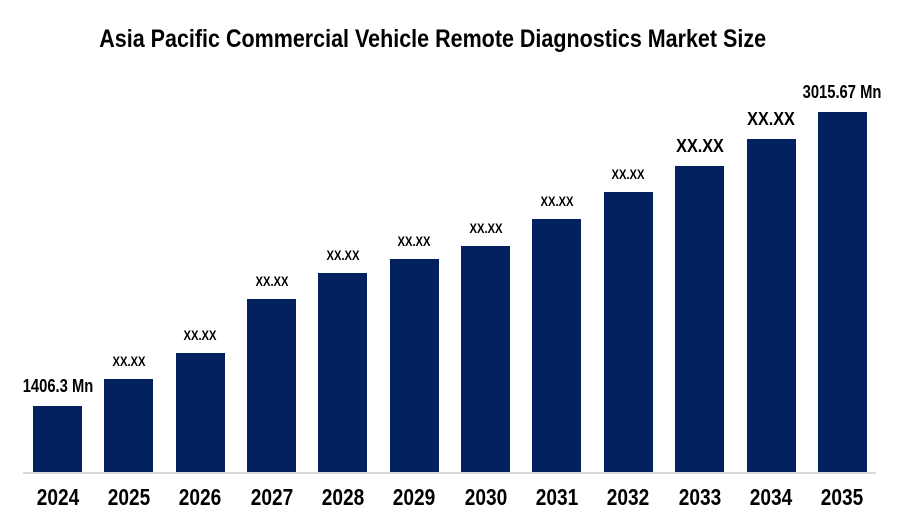 The width and height of the screenshot is (900, 525). I want to click on x-axis-line, so click(449, 473).